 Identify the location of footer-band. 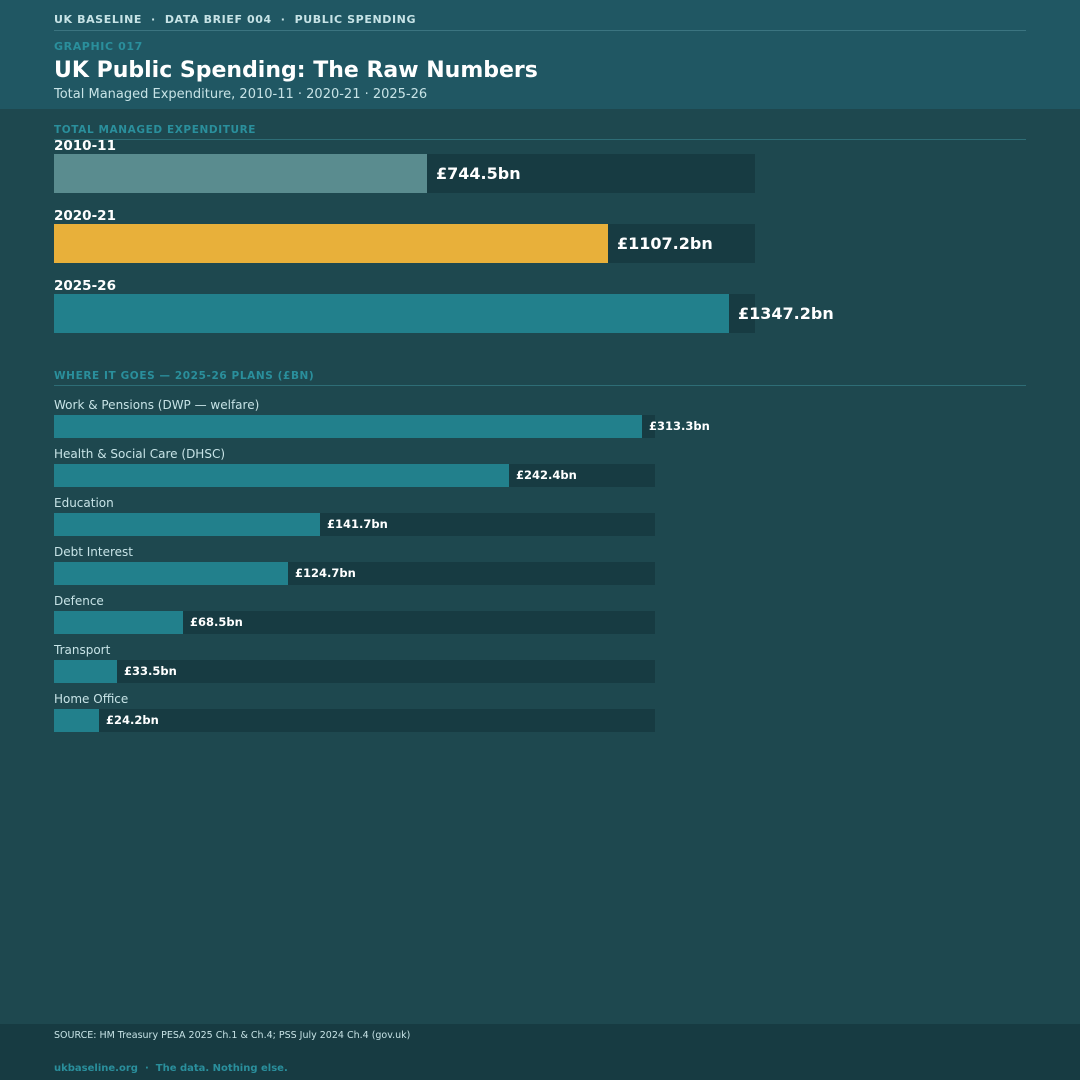
(540, 1052).